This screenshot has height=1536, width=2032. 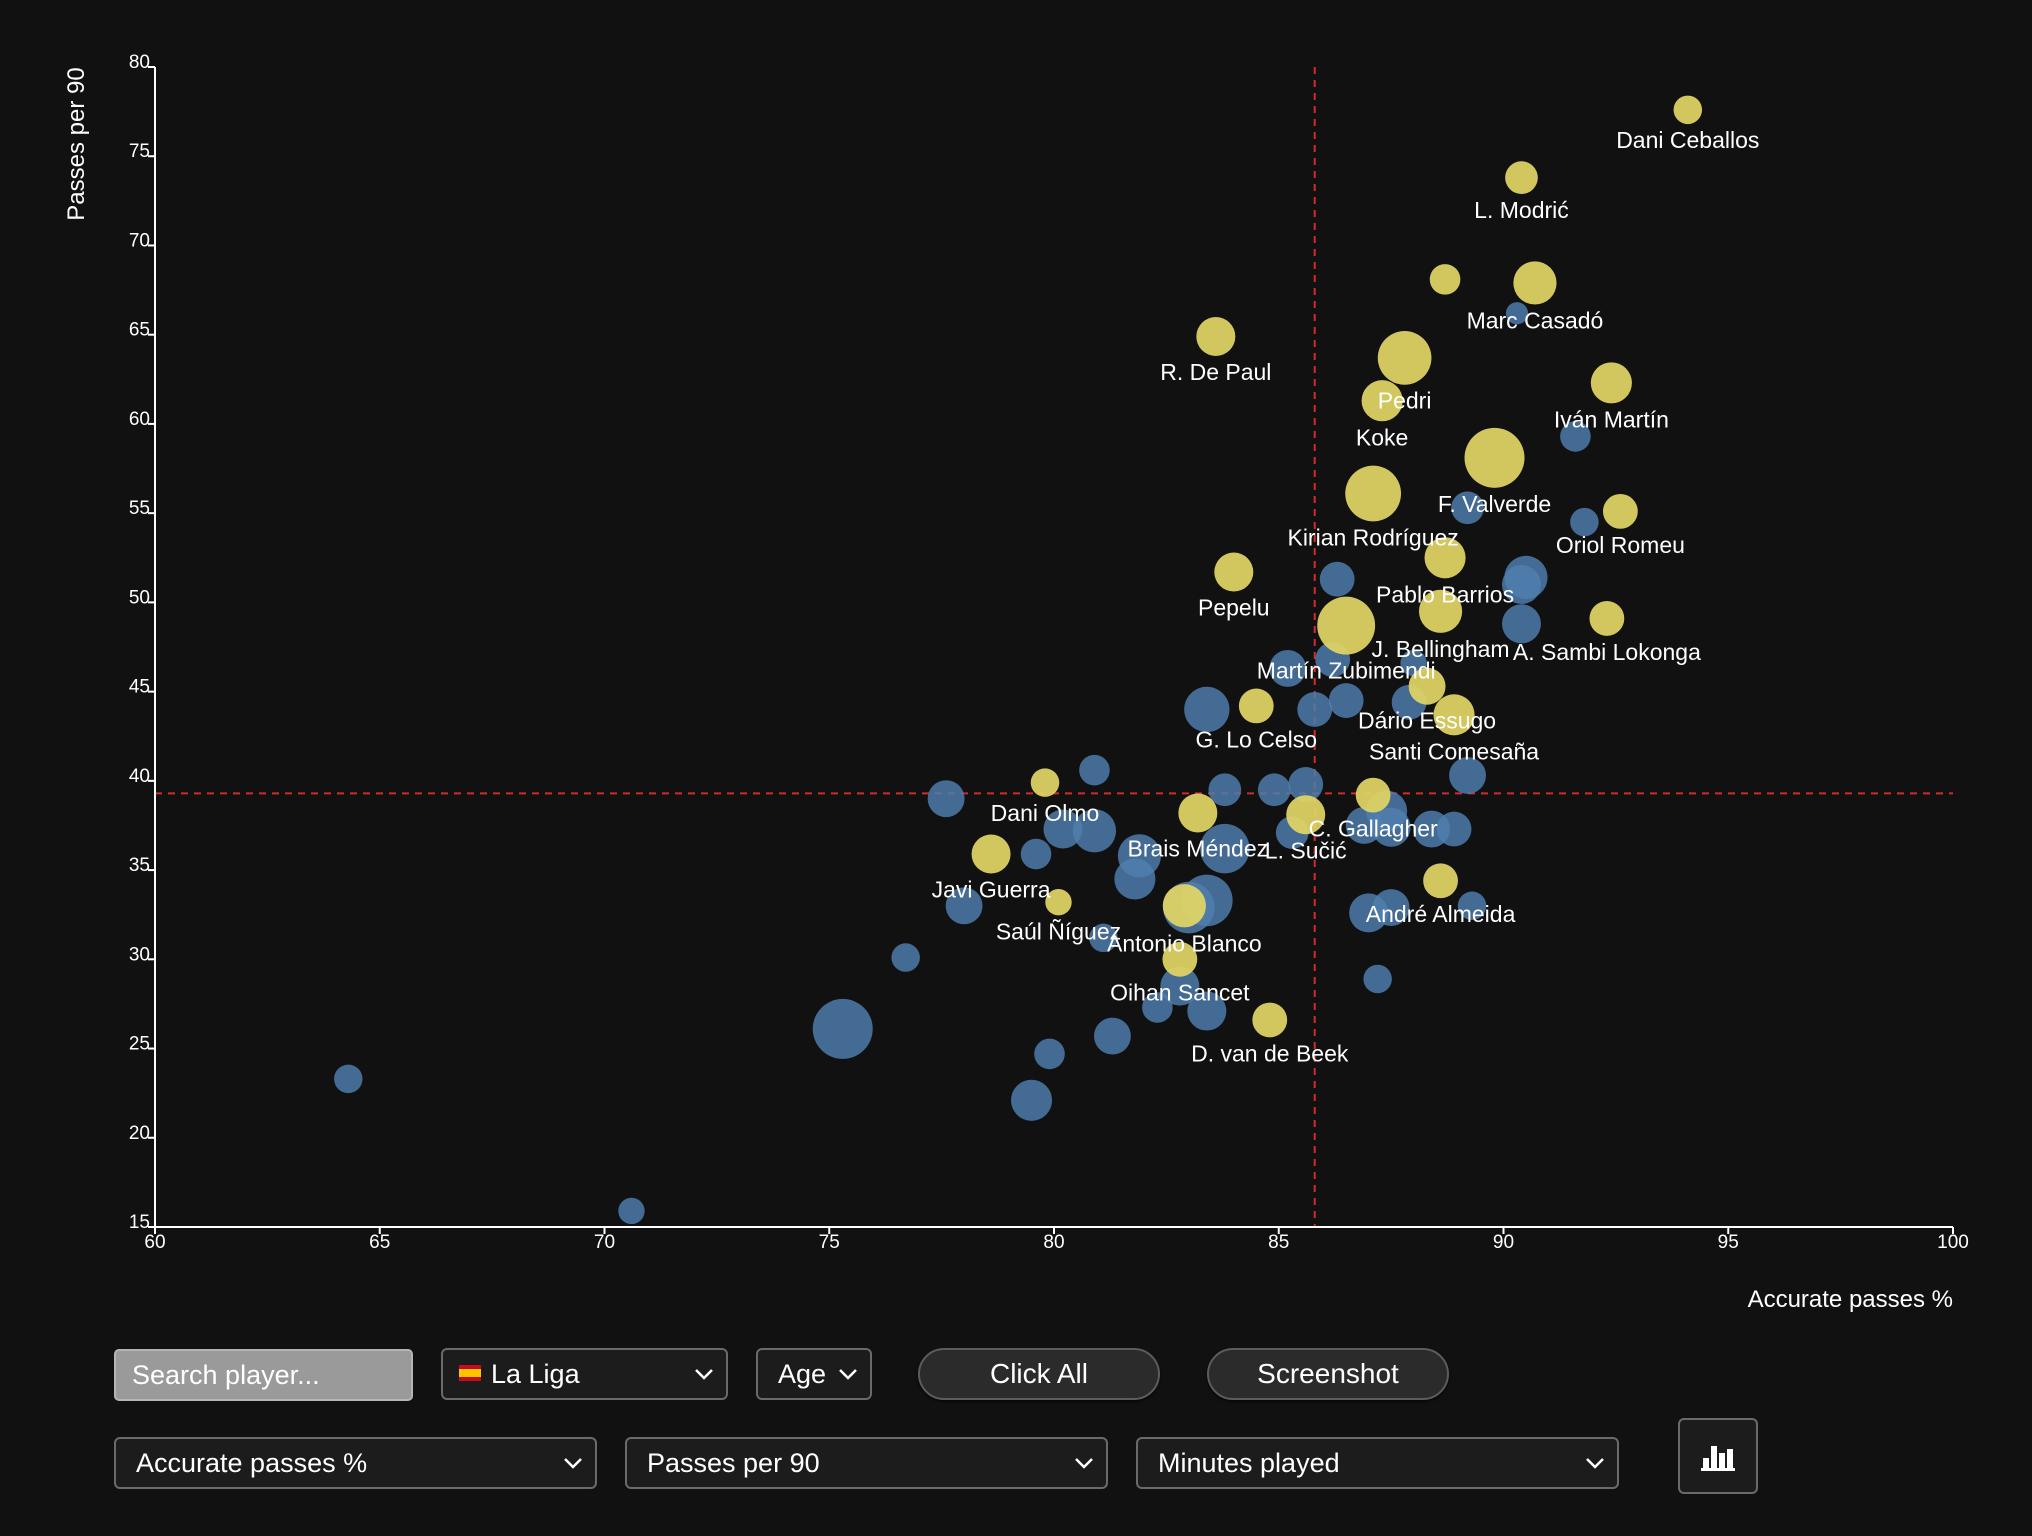 What do you see at coordinates (1728, 1242) in the screenshot?
I see `x-tick-label: 95` at bounding box center [1728, 1242].